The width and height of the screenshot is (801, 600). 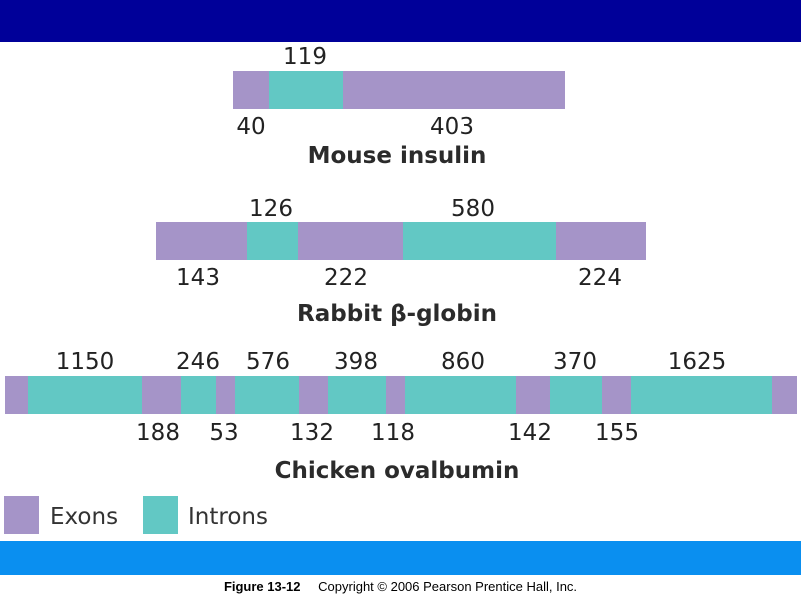 I want to click on legend-intron-label: Introns, so click(x=228, y=517).